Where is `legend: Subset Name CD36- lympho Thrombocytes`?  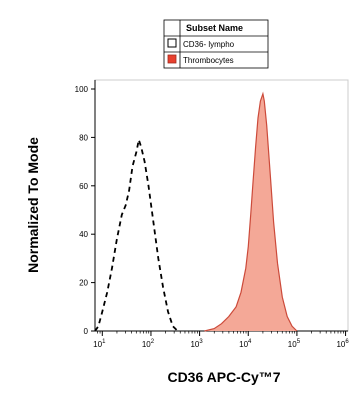 legend: Subset Name CD36- lympho Thrombocytes is located at coordinates (216, 44).